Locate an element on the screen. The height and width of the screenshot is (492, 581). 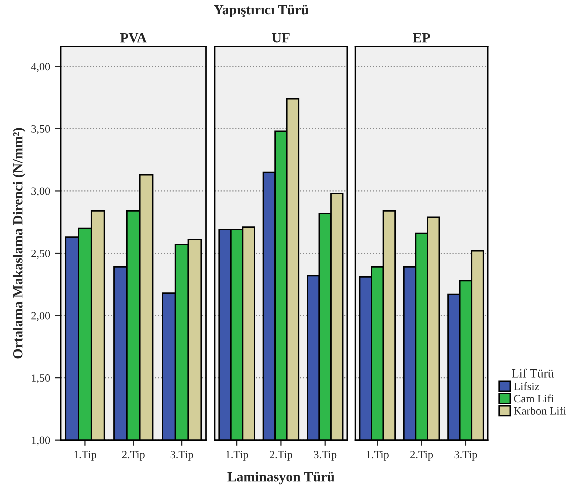
chart-title: PVA is located at coordinates (133, 38).